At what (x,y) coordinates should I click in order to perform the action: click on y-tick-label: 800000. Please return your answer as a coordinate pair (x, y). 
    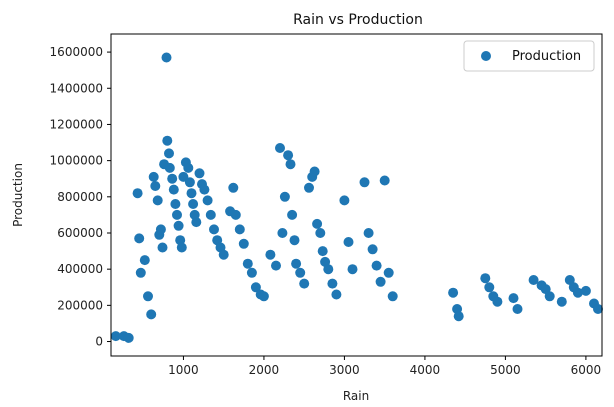
    Looking at the image, I should click on (80, 197).